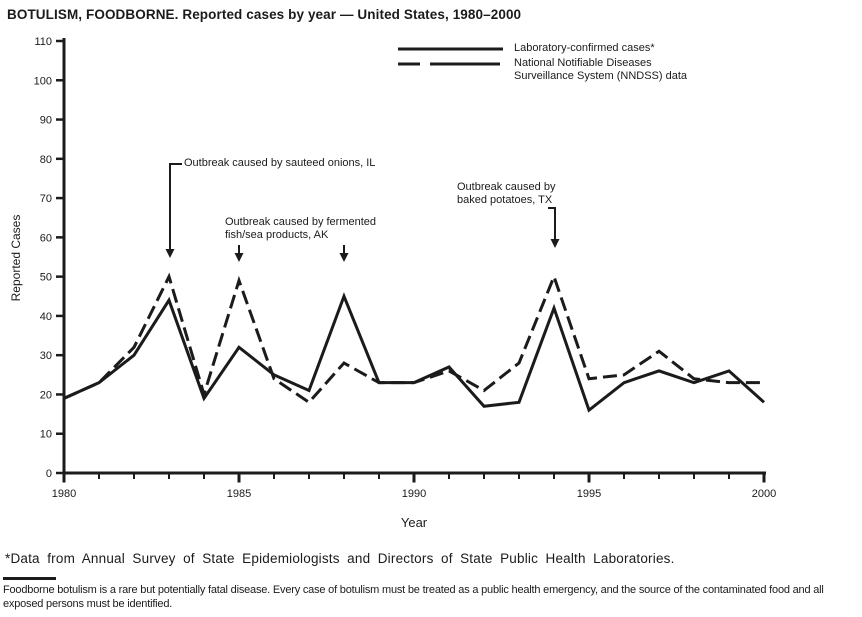 This screenshot has height=617, width=862. I want to click on svg-text: 110, so click(43, 42).